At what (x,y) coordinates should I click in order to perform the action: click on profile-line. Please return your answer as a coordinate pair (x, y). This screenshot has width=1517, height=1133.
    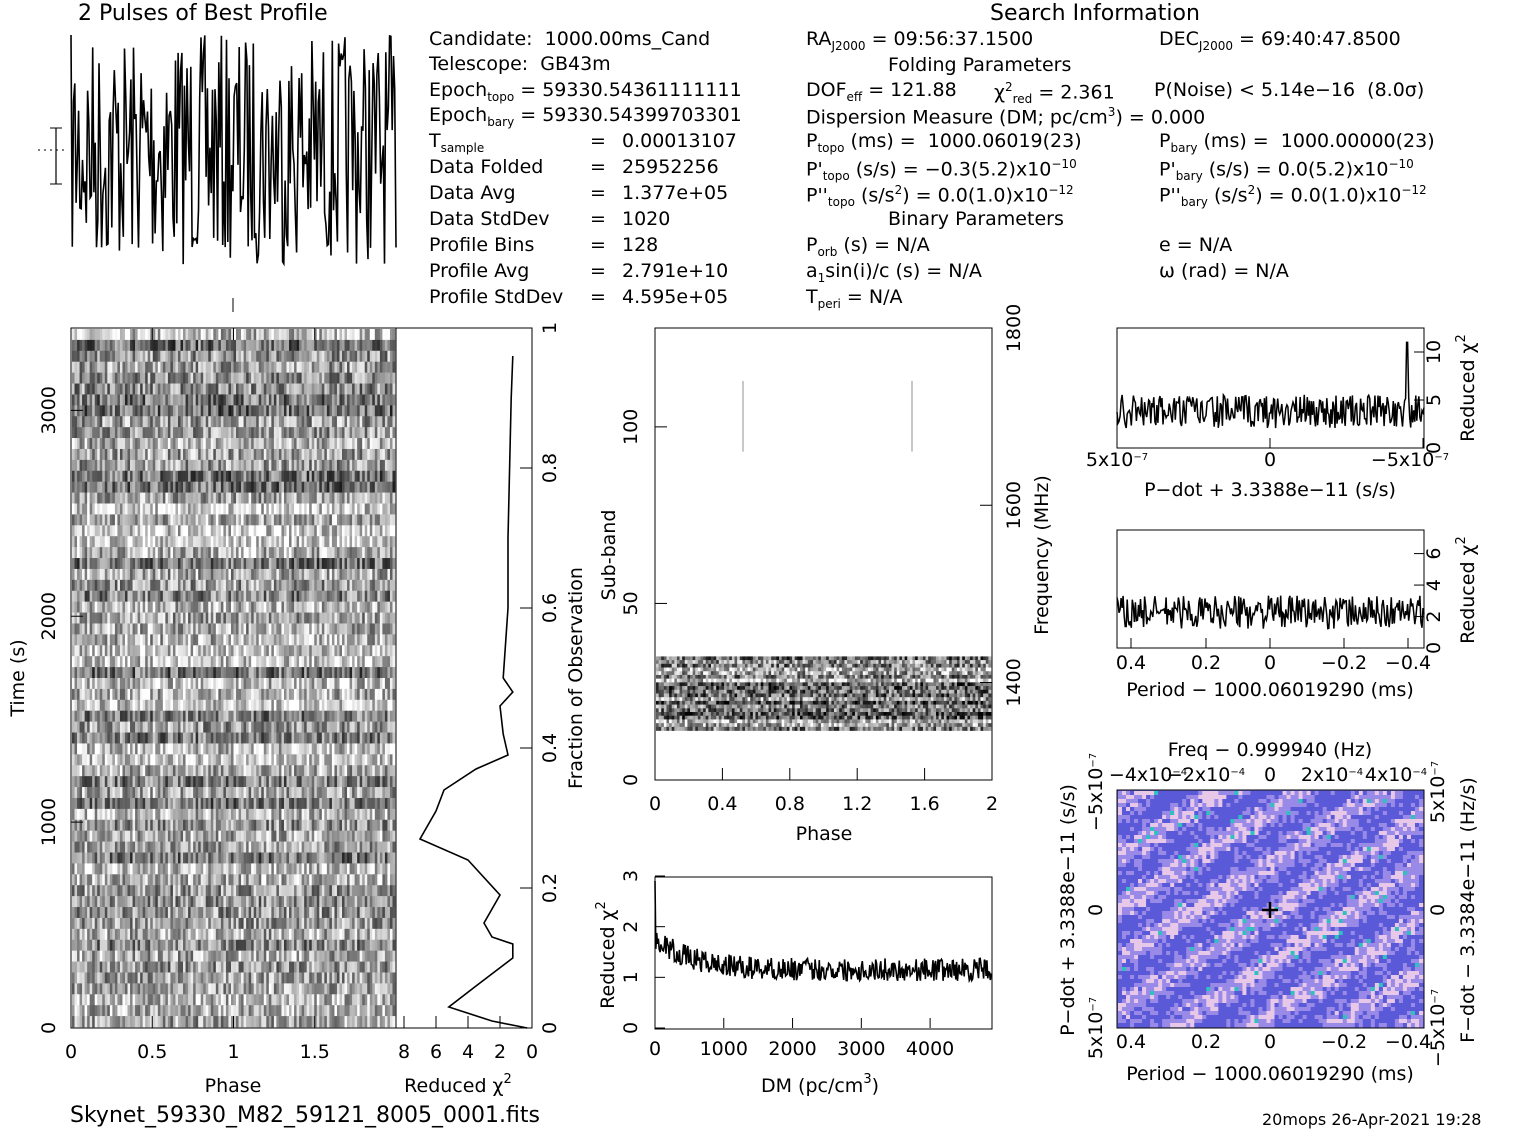
    Looking at the image, I should click on (233, 150).